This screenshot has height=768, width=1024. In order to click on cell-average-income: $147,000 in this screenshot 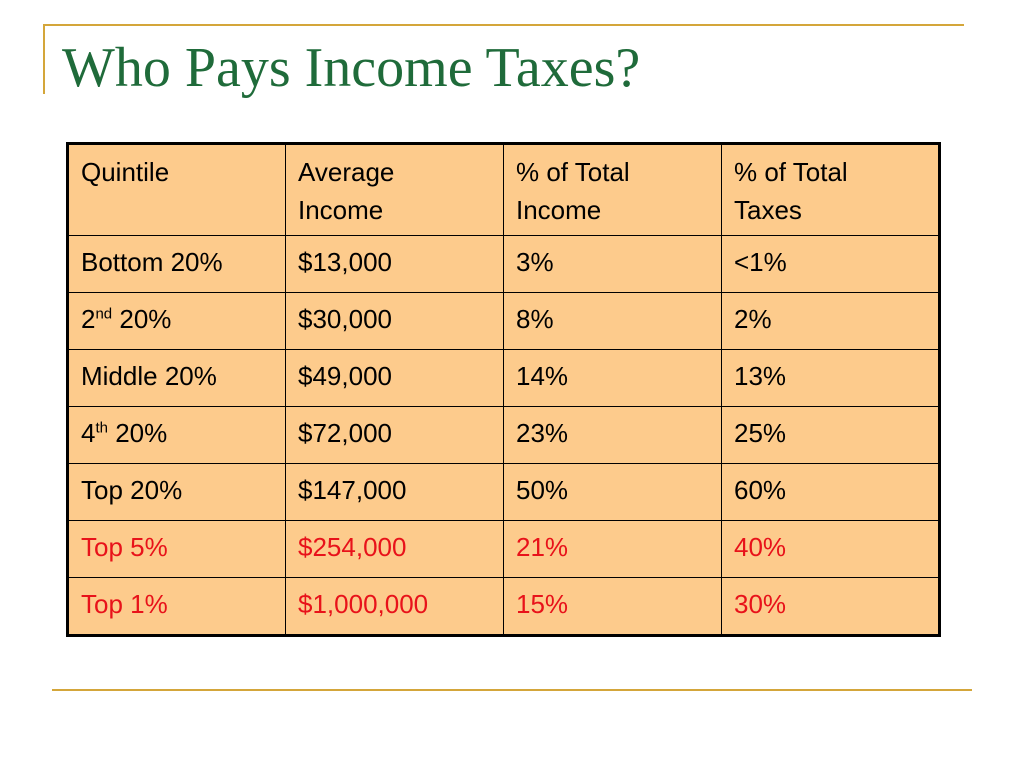, I will do `click(394, 492)`.